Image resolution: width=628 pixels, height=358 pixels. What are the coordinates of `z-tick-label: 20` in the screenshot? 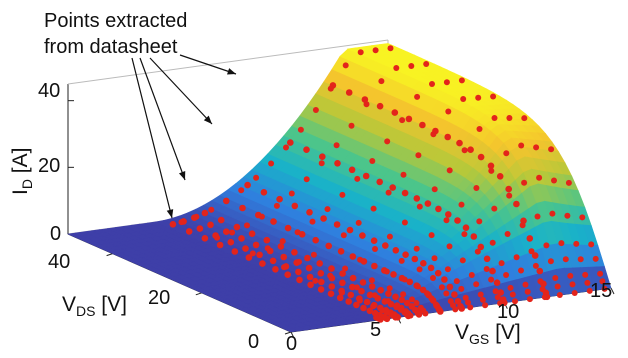 It's located at (49, 166).